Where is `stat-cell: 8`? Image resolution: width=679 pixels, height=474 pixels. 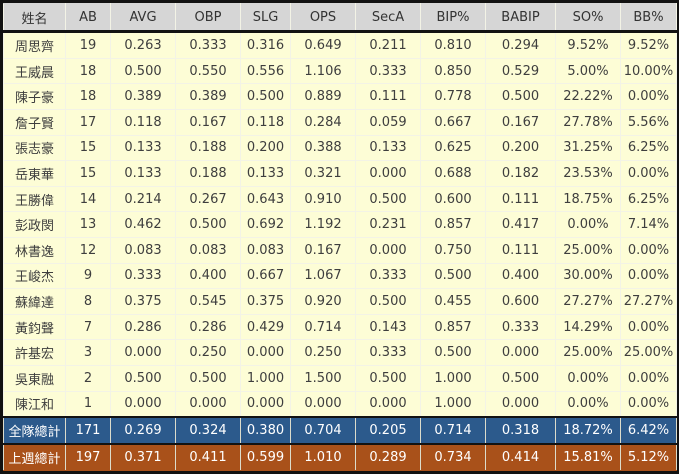
stat-cell: 8 is located at coordinates (88, 301).